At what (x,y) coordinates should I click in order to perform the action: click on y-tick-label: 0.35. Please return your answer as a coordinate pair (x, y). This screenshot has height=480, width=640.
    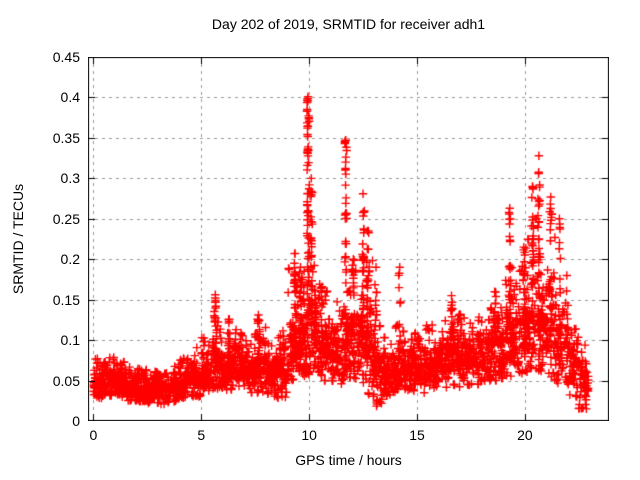
    Looking at the image, I should click on (66, 137).